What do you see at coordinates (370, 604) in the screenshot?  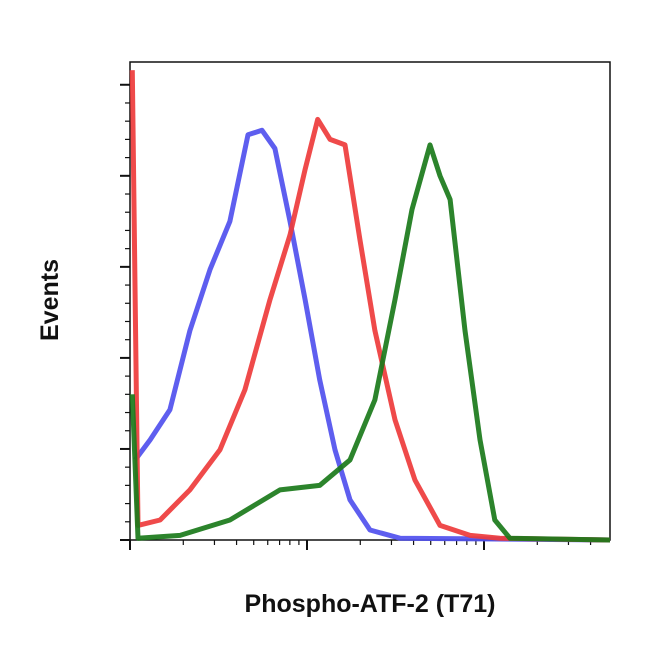 I see `x-axis-title: Phospho-ATF-2 (T71)` at bounding box center [370, 604].